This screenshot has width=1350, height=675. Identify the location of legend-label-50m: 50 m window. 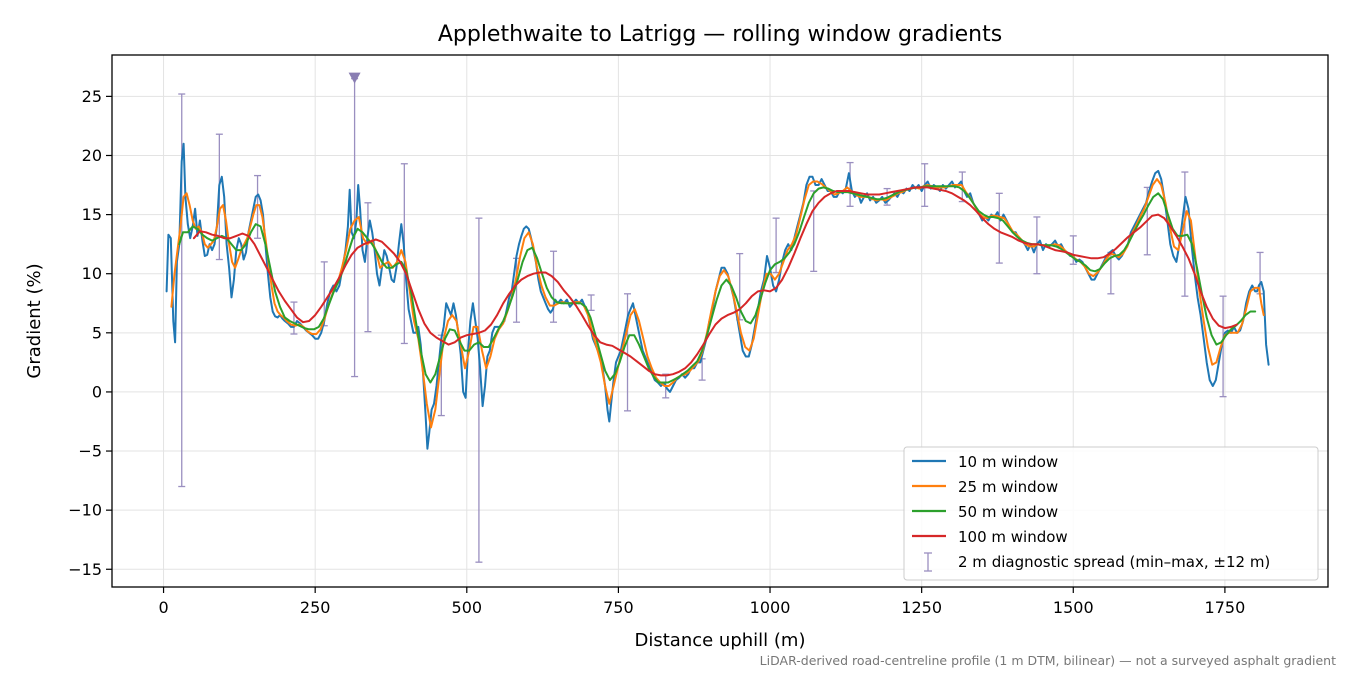
(1008, 512).